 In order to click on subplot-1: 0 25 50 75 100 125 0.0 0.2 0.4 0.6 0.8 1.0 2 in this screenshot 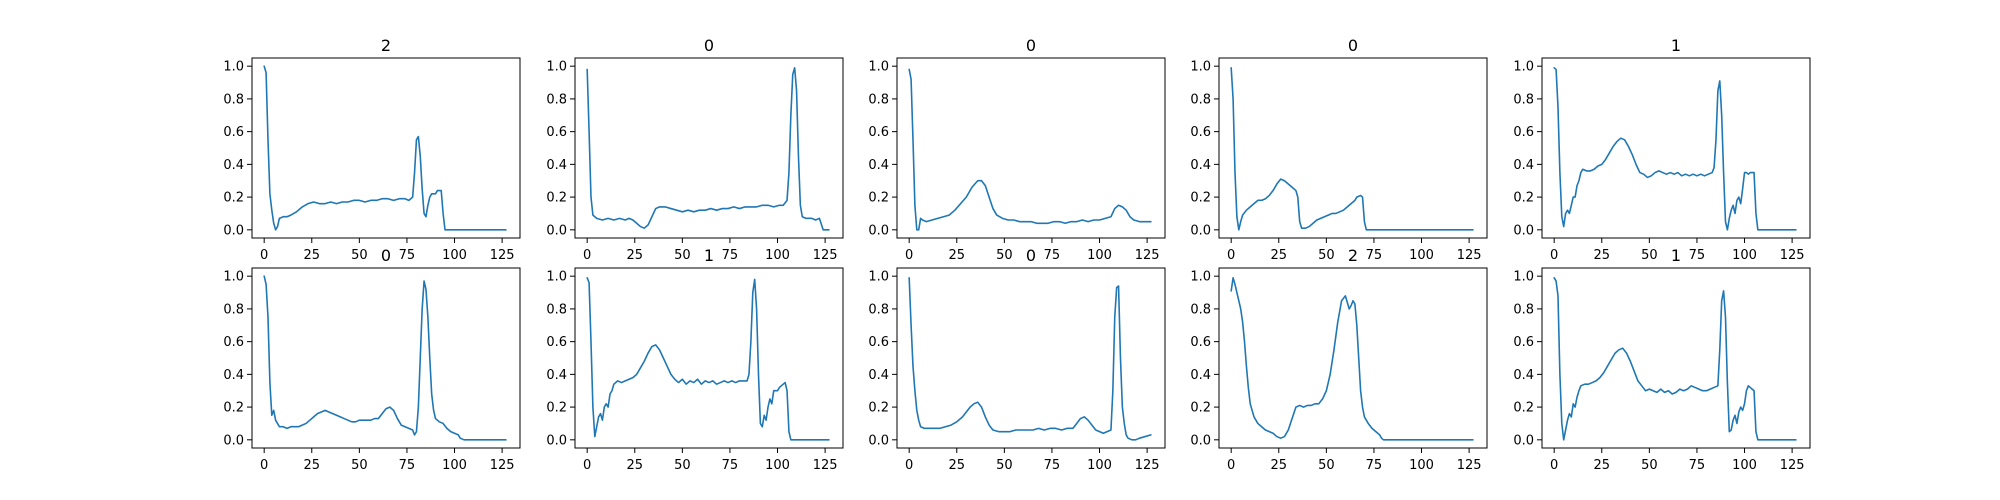, I will do `click(372, 149)`.